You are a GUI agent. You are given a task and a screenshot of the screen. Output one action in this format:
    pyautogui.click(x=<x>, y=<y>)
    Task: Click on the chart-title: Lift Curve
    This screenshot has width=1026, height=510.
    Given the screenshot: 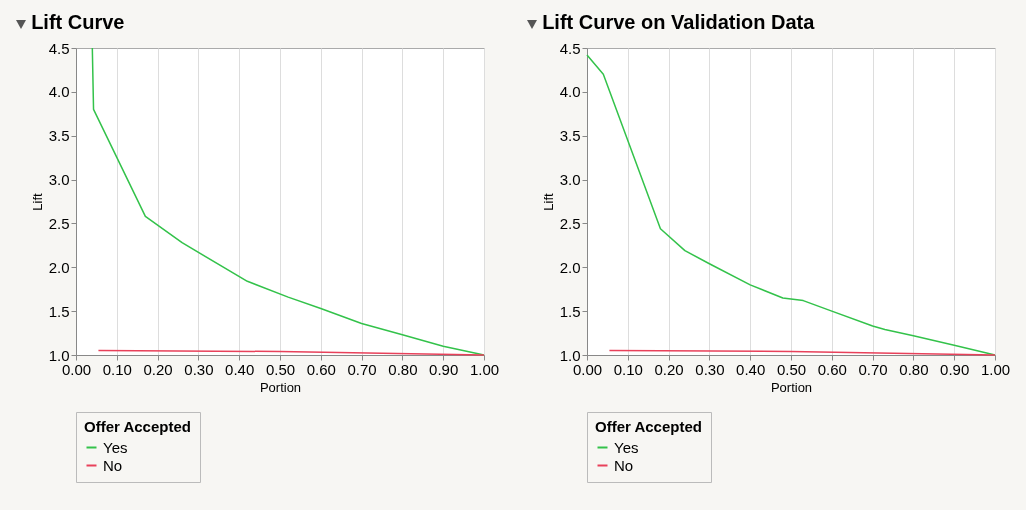 What is the action you would take?
    pyautogui.click(x=78, y=22)
    